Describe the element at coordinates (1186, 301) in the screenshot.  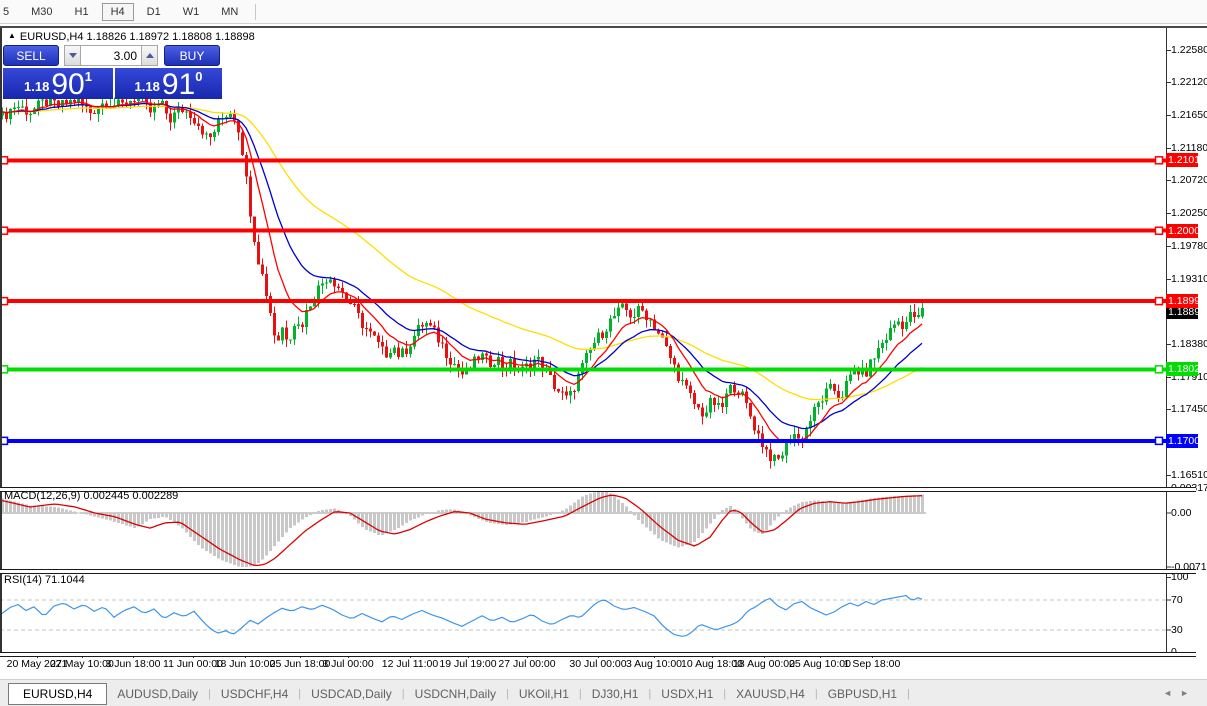
I see `price-line-badge: 1.18998` at that location.